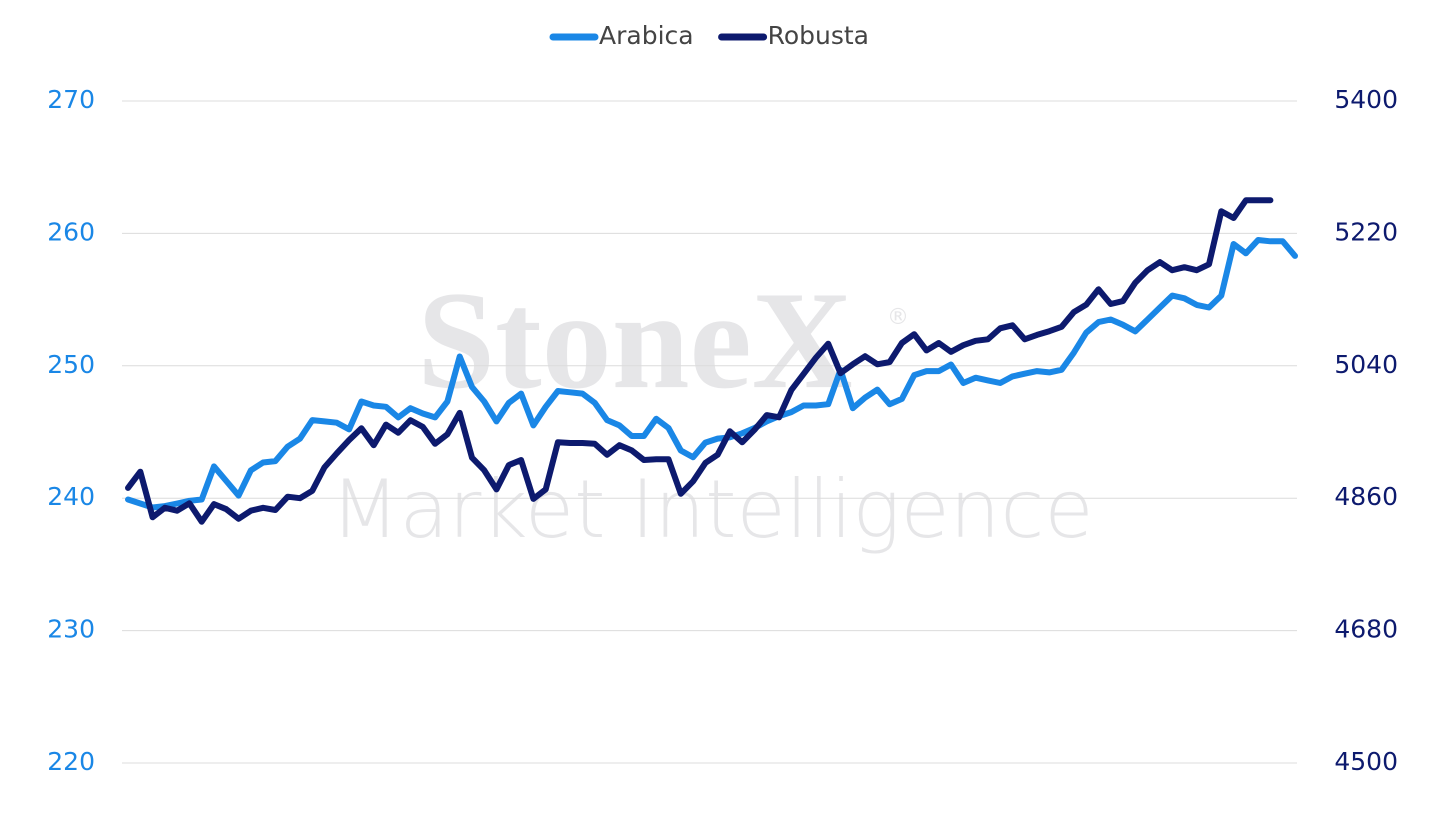 This screenshot has height=831, width=1437. What do you see at coordinates (818, 35) in the screenshot?
I see `legend-label: Robusta` at bounding box center [818, 35].